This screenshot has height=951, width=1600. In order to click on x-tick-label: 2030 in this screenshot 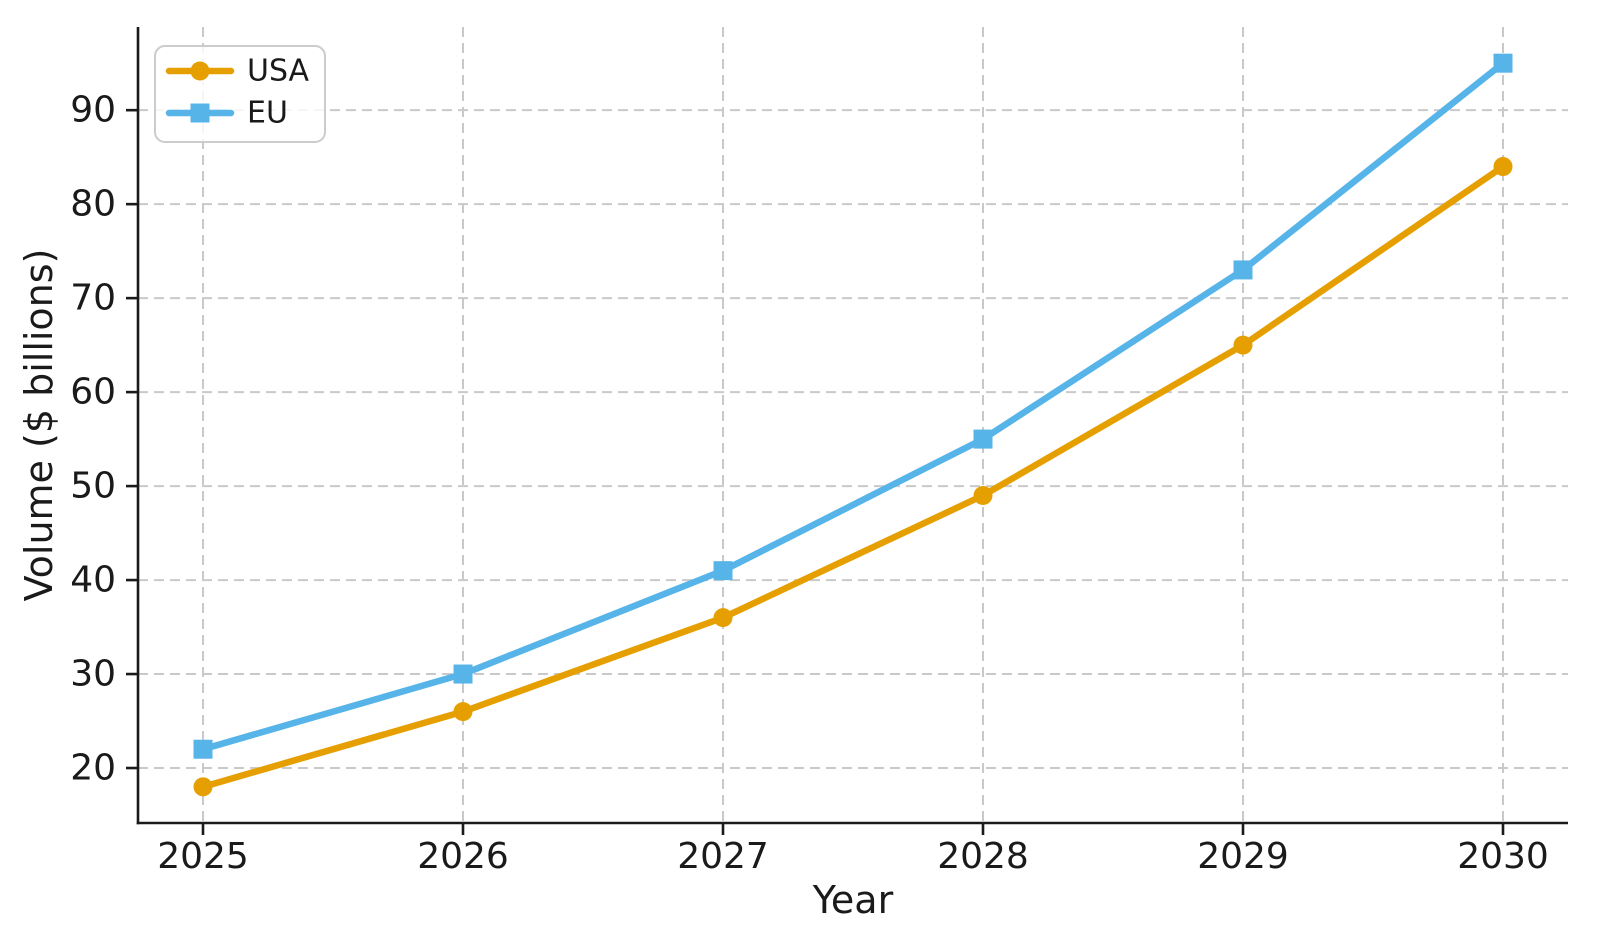, I will do `click(1503, 856)`.